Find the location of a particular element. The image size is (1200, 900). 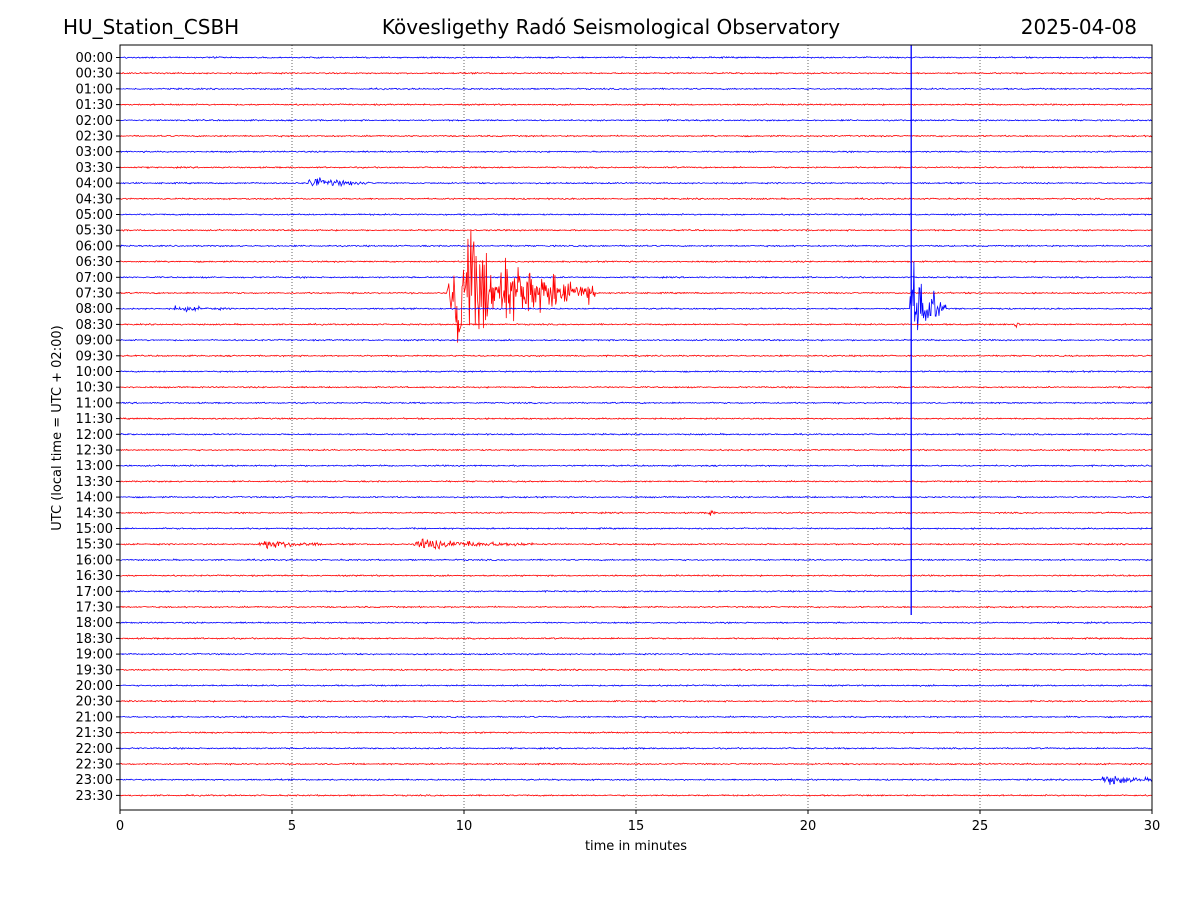

row-label: 04:00 is located at coordinates (94, 184).